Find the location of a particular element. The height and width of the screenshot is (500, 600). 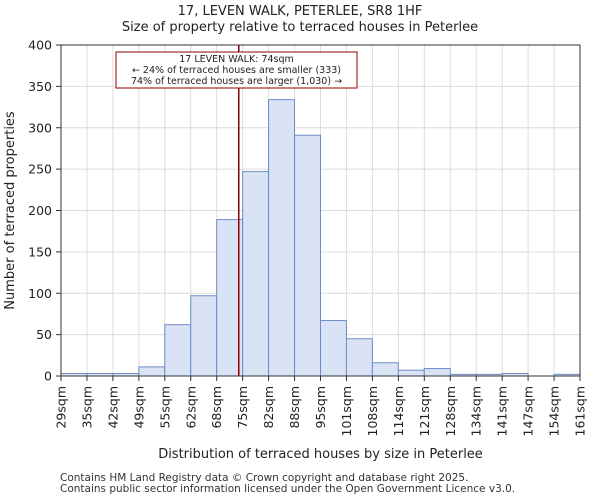

x-tick-label: 147sqm is located at coordinates (528, 411).